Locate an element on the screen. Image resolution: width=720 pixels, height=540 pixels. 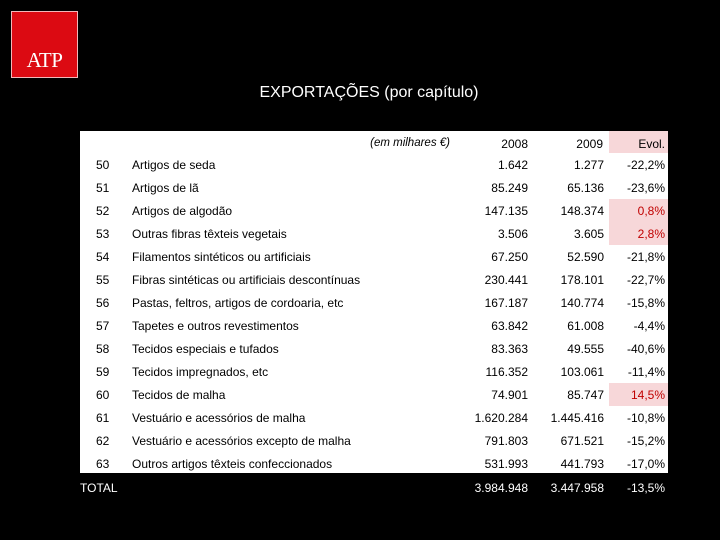
chapter-name: Filamentos sintéticos ou artificiais is located at coordinates (221, 257).